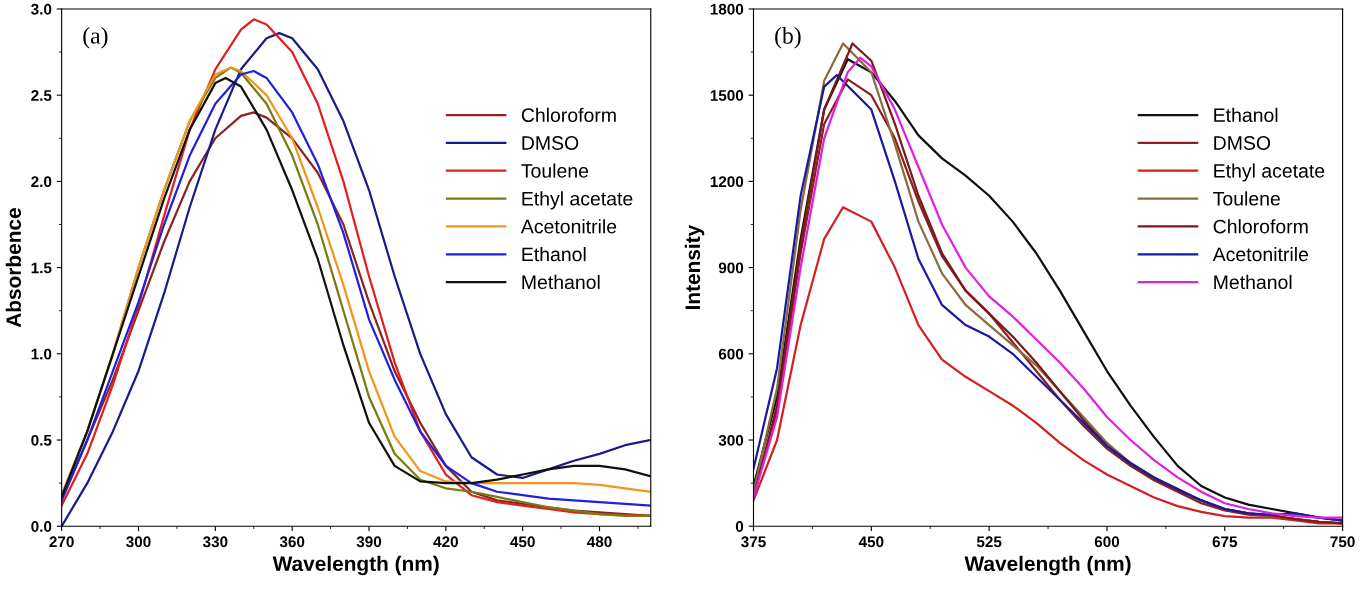 Image resolution: width=1370 pixels, height=598 pixels. What do you see at coordinates (95, 38) in the screenshot?
I see `text: (a)` at bounding box center [95, 38].